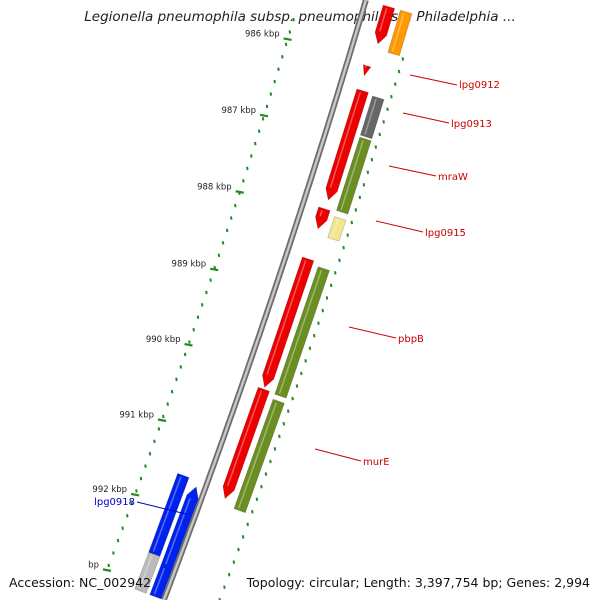 Image resolution: width=600 pixels, height=600 pixels. Describe the element at coordinates (411, 339) in the screenshot. I see `gene-label-pbpB: pbpB` at that location.